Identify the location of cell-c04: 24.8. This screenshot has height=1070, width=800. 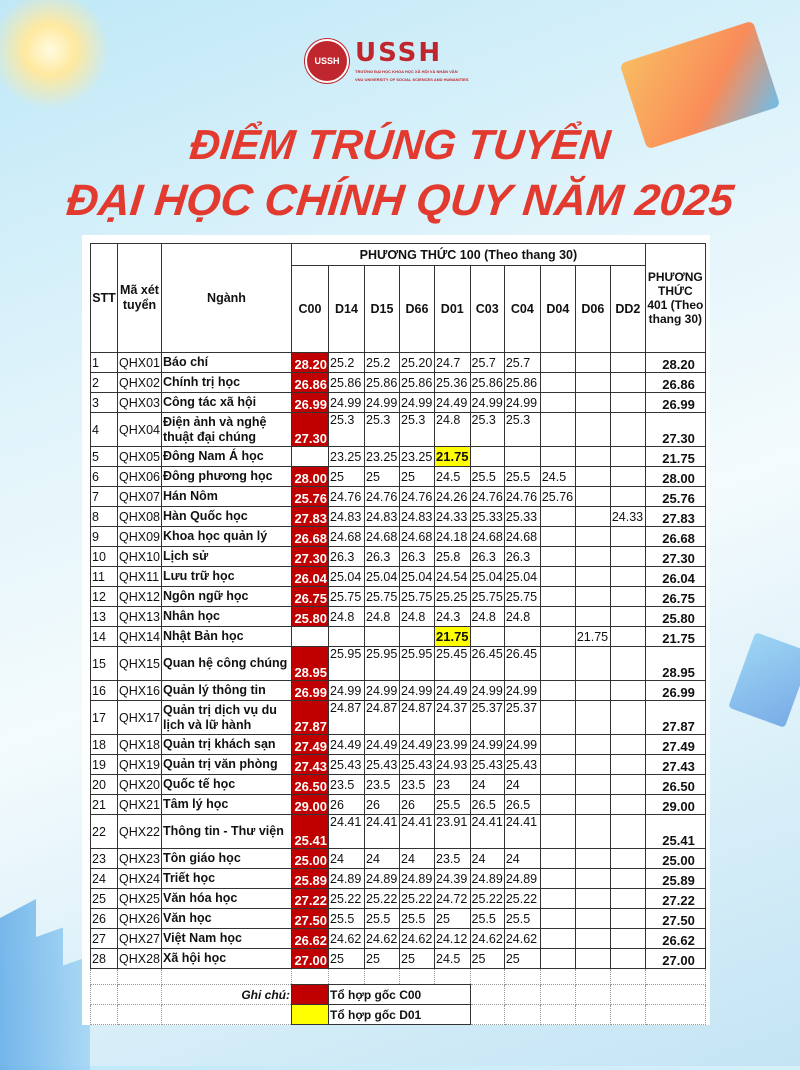
(522, 616).